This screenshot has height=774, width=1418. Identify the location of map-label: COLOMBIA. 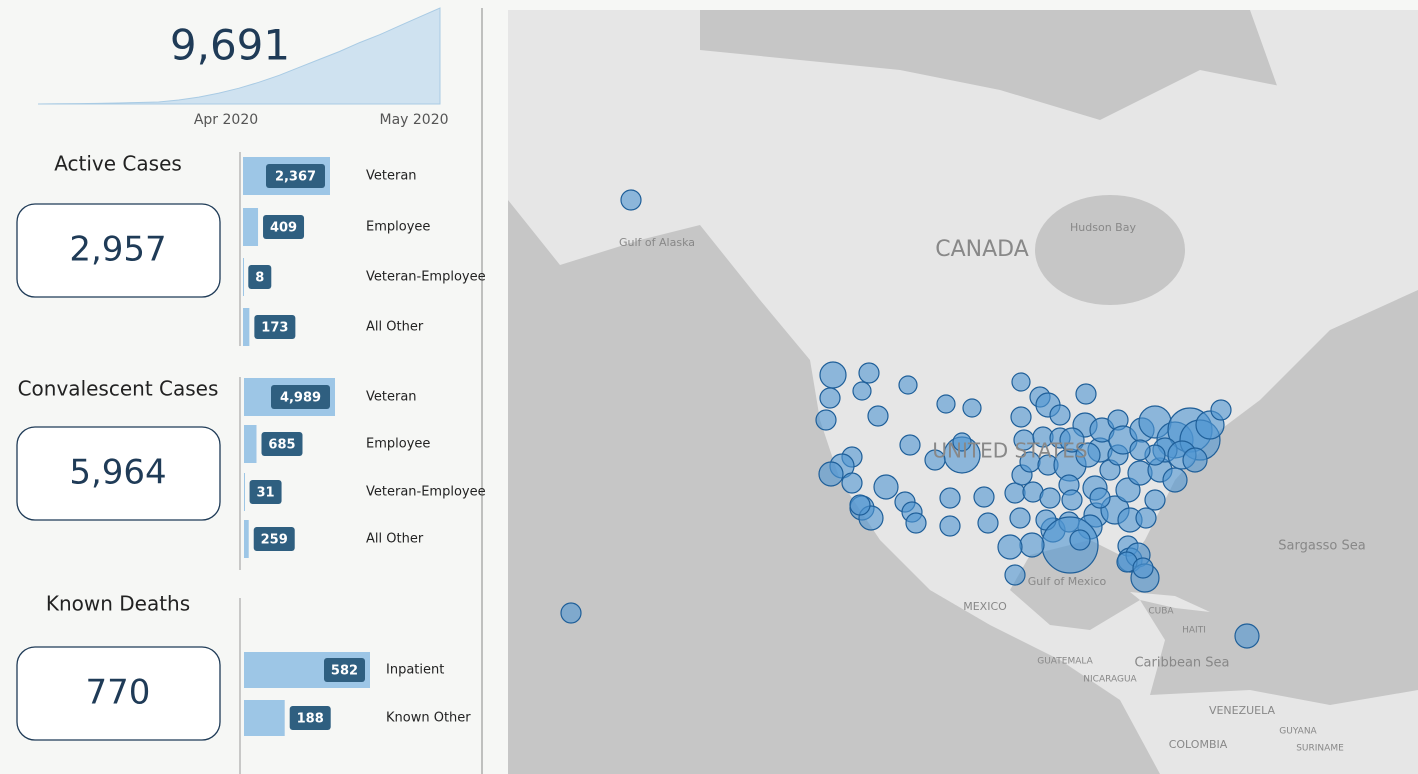
(1198, 744).